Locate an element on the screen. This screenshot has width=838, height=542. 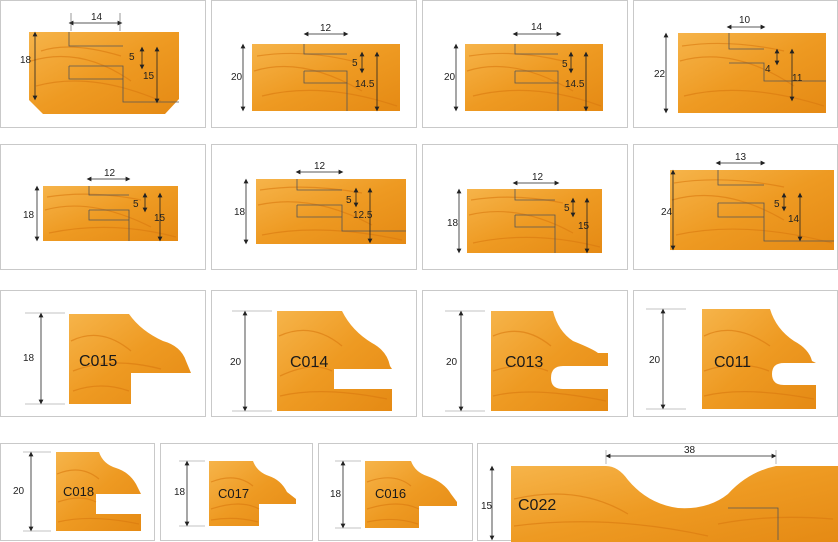
bit-tile-c014: 20 C014 is located at coordinates (314, 353).